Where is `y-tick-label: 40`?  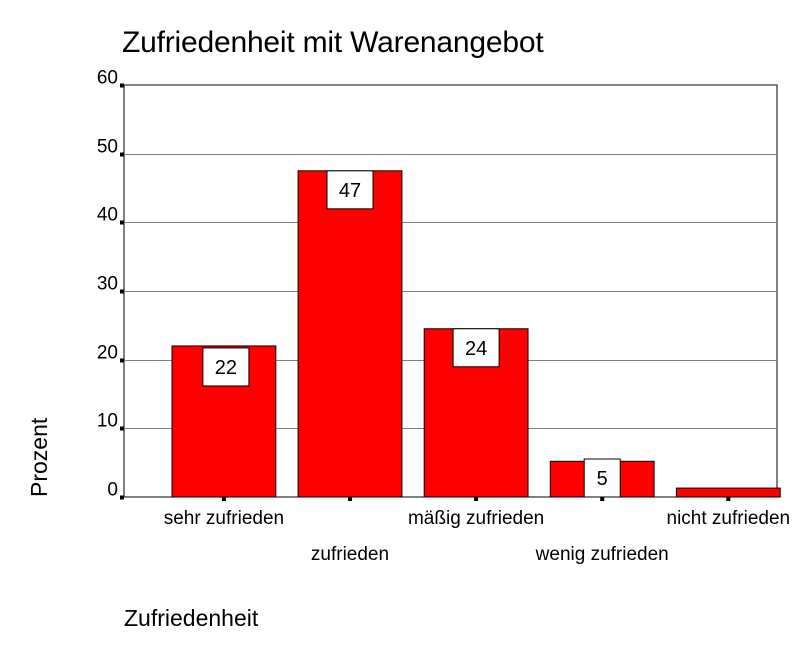 y-tick-label: 40 is located at coordinates (107, 215).